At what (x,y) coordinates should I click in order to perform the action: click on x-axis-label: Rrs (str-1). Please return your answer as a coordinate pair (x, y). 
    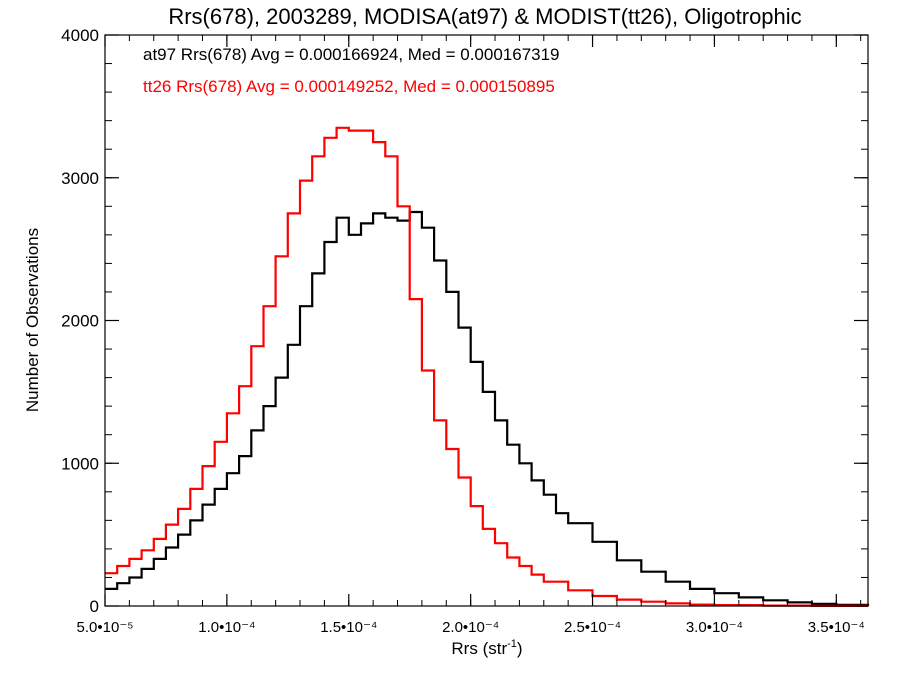
    Looking at the image, I should click on (486, 648).